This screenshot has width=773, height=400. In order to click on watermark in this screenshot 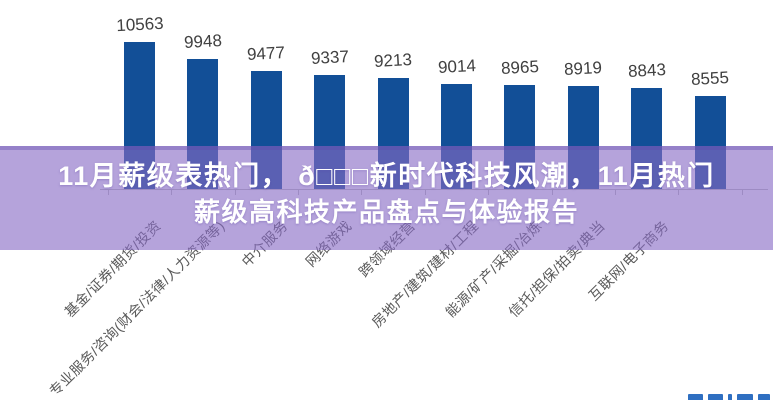, I will do `click(729, 397)`.